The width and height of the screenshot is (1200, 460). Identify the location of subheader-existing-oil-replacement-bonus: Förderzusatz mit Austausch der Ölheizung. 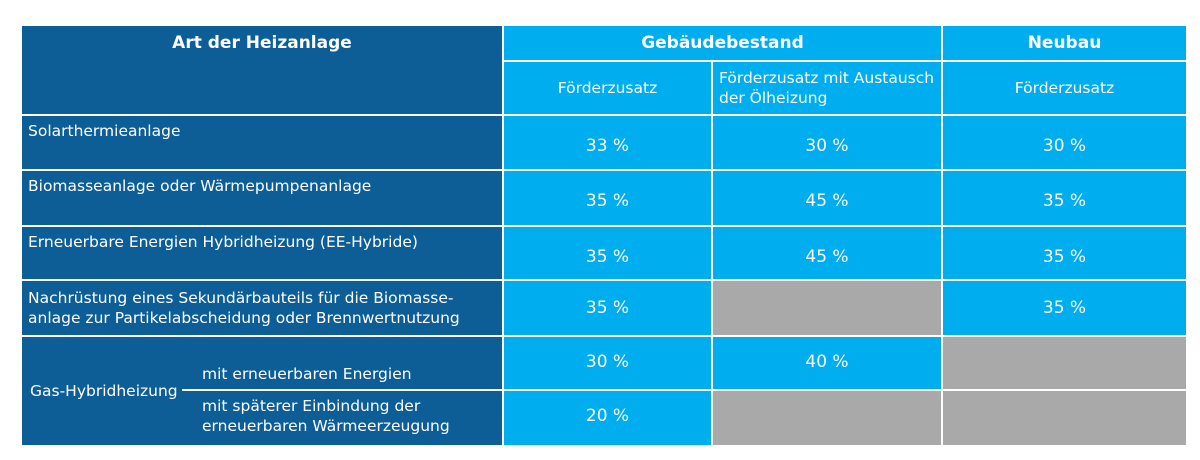
(827, 88).